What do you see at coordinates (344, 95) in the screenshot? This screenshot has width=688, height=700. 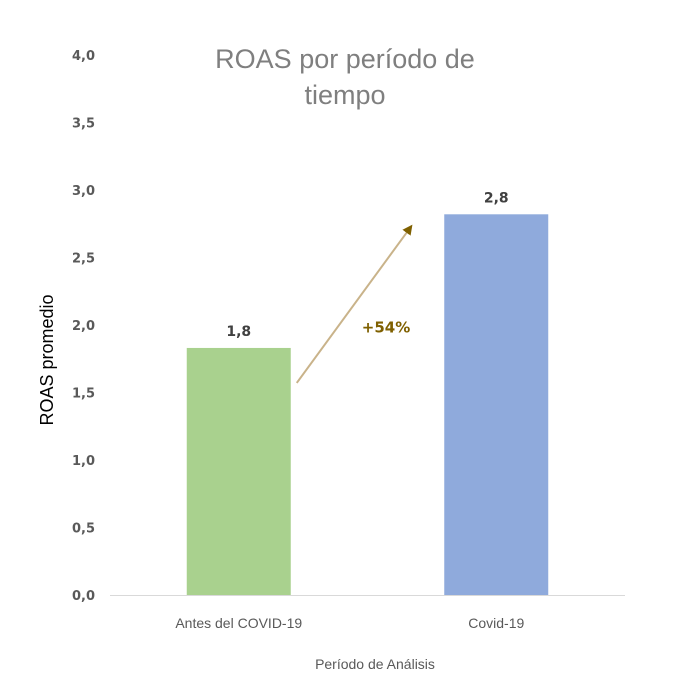 I see `chart-title-line-2: tiempo` at bounding box center [344, 95].